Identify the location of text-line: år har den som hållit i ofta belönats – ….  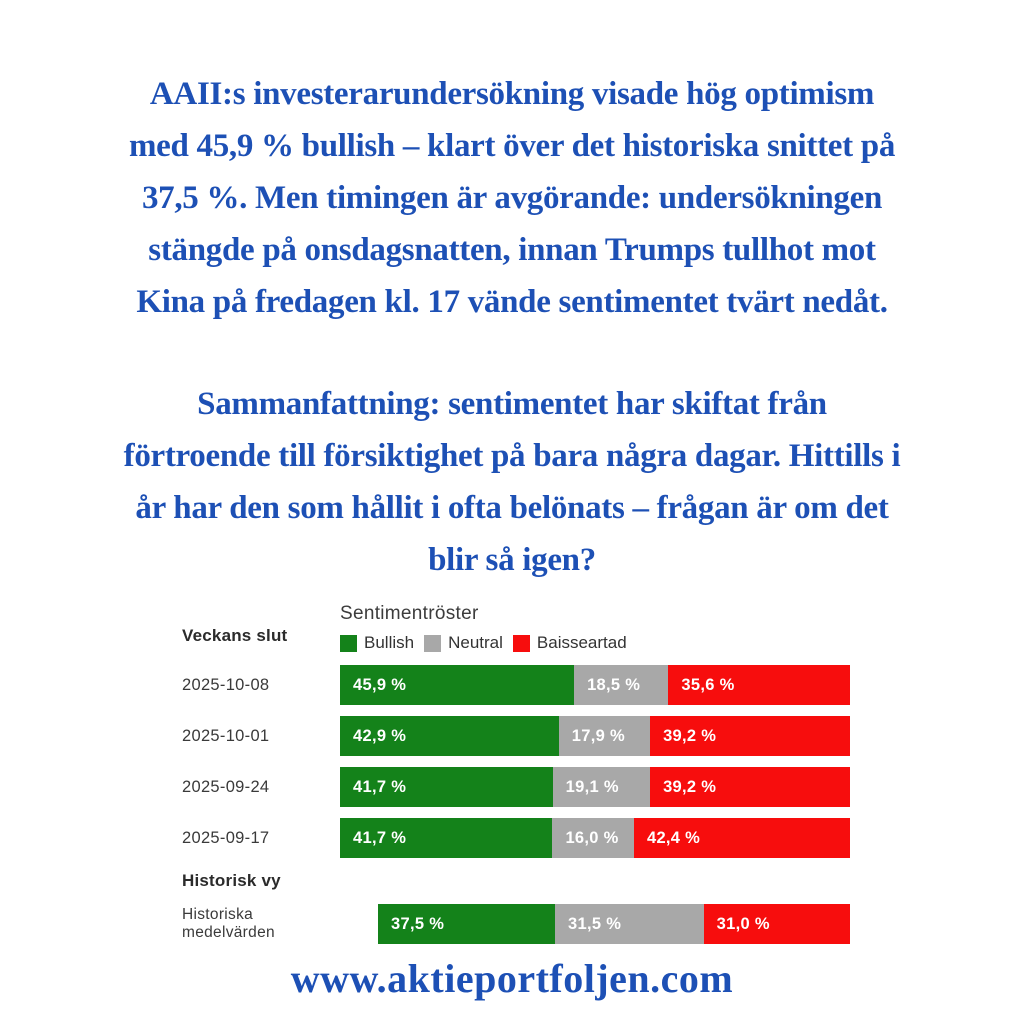
(512, 508).